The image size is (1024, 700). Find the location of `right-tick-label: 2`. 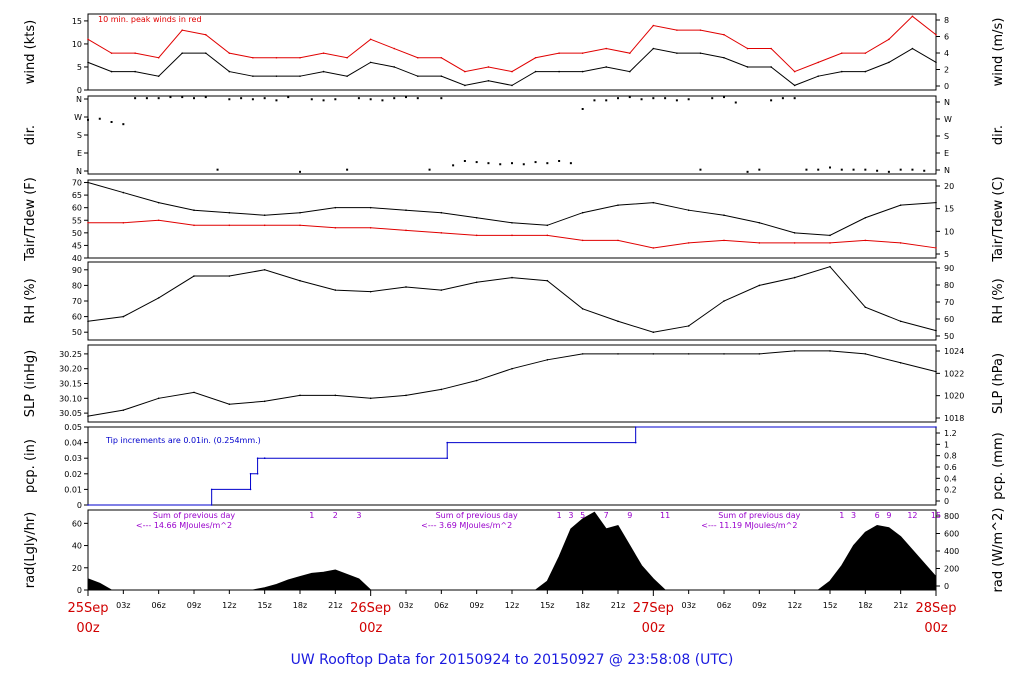

right-tick-label: 2 is located at coordinates (946, 70).